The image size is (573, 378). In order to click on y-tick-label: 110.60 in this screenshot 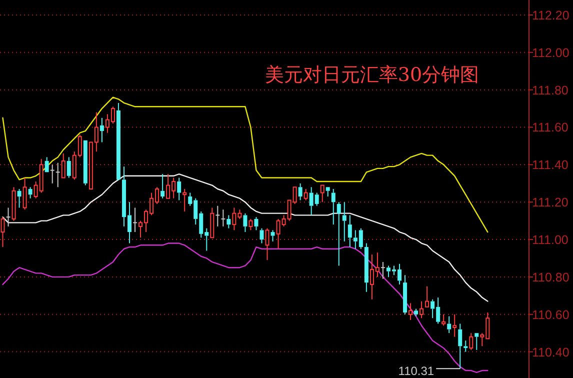, I will do `click(551, 315)`.